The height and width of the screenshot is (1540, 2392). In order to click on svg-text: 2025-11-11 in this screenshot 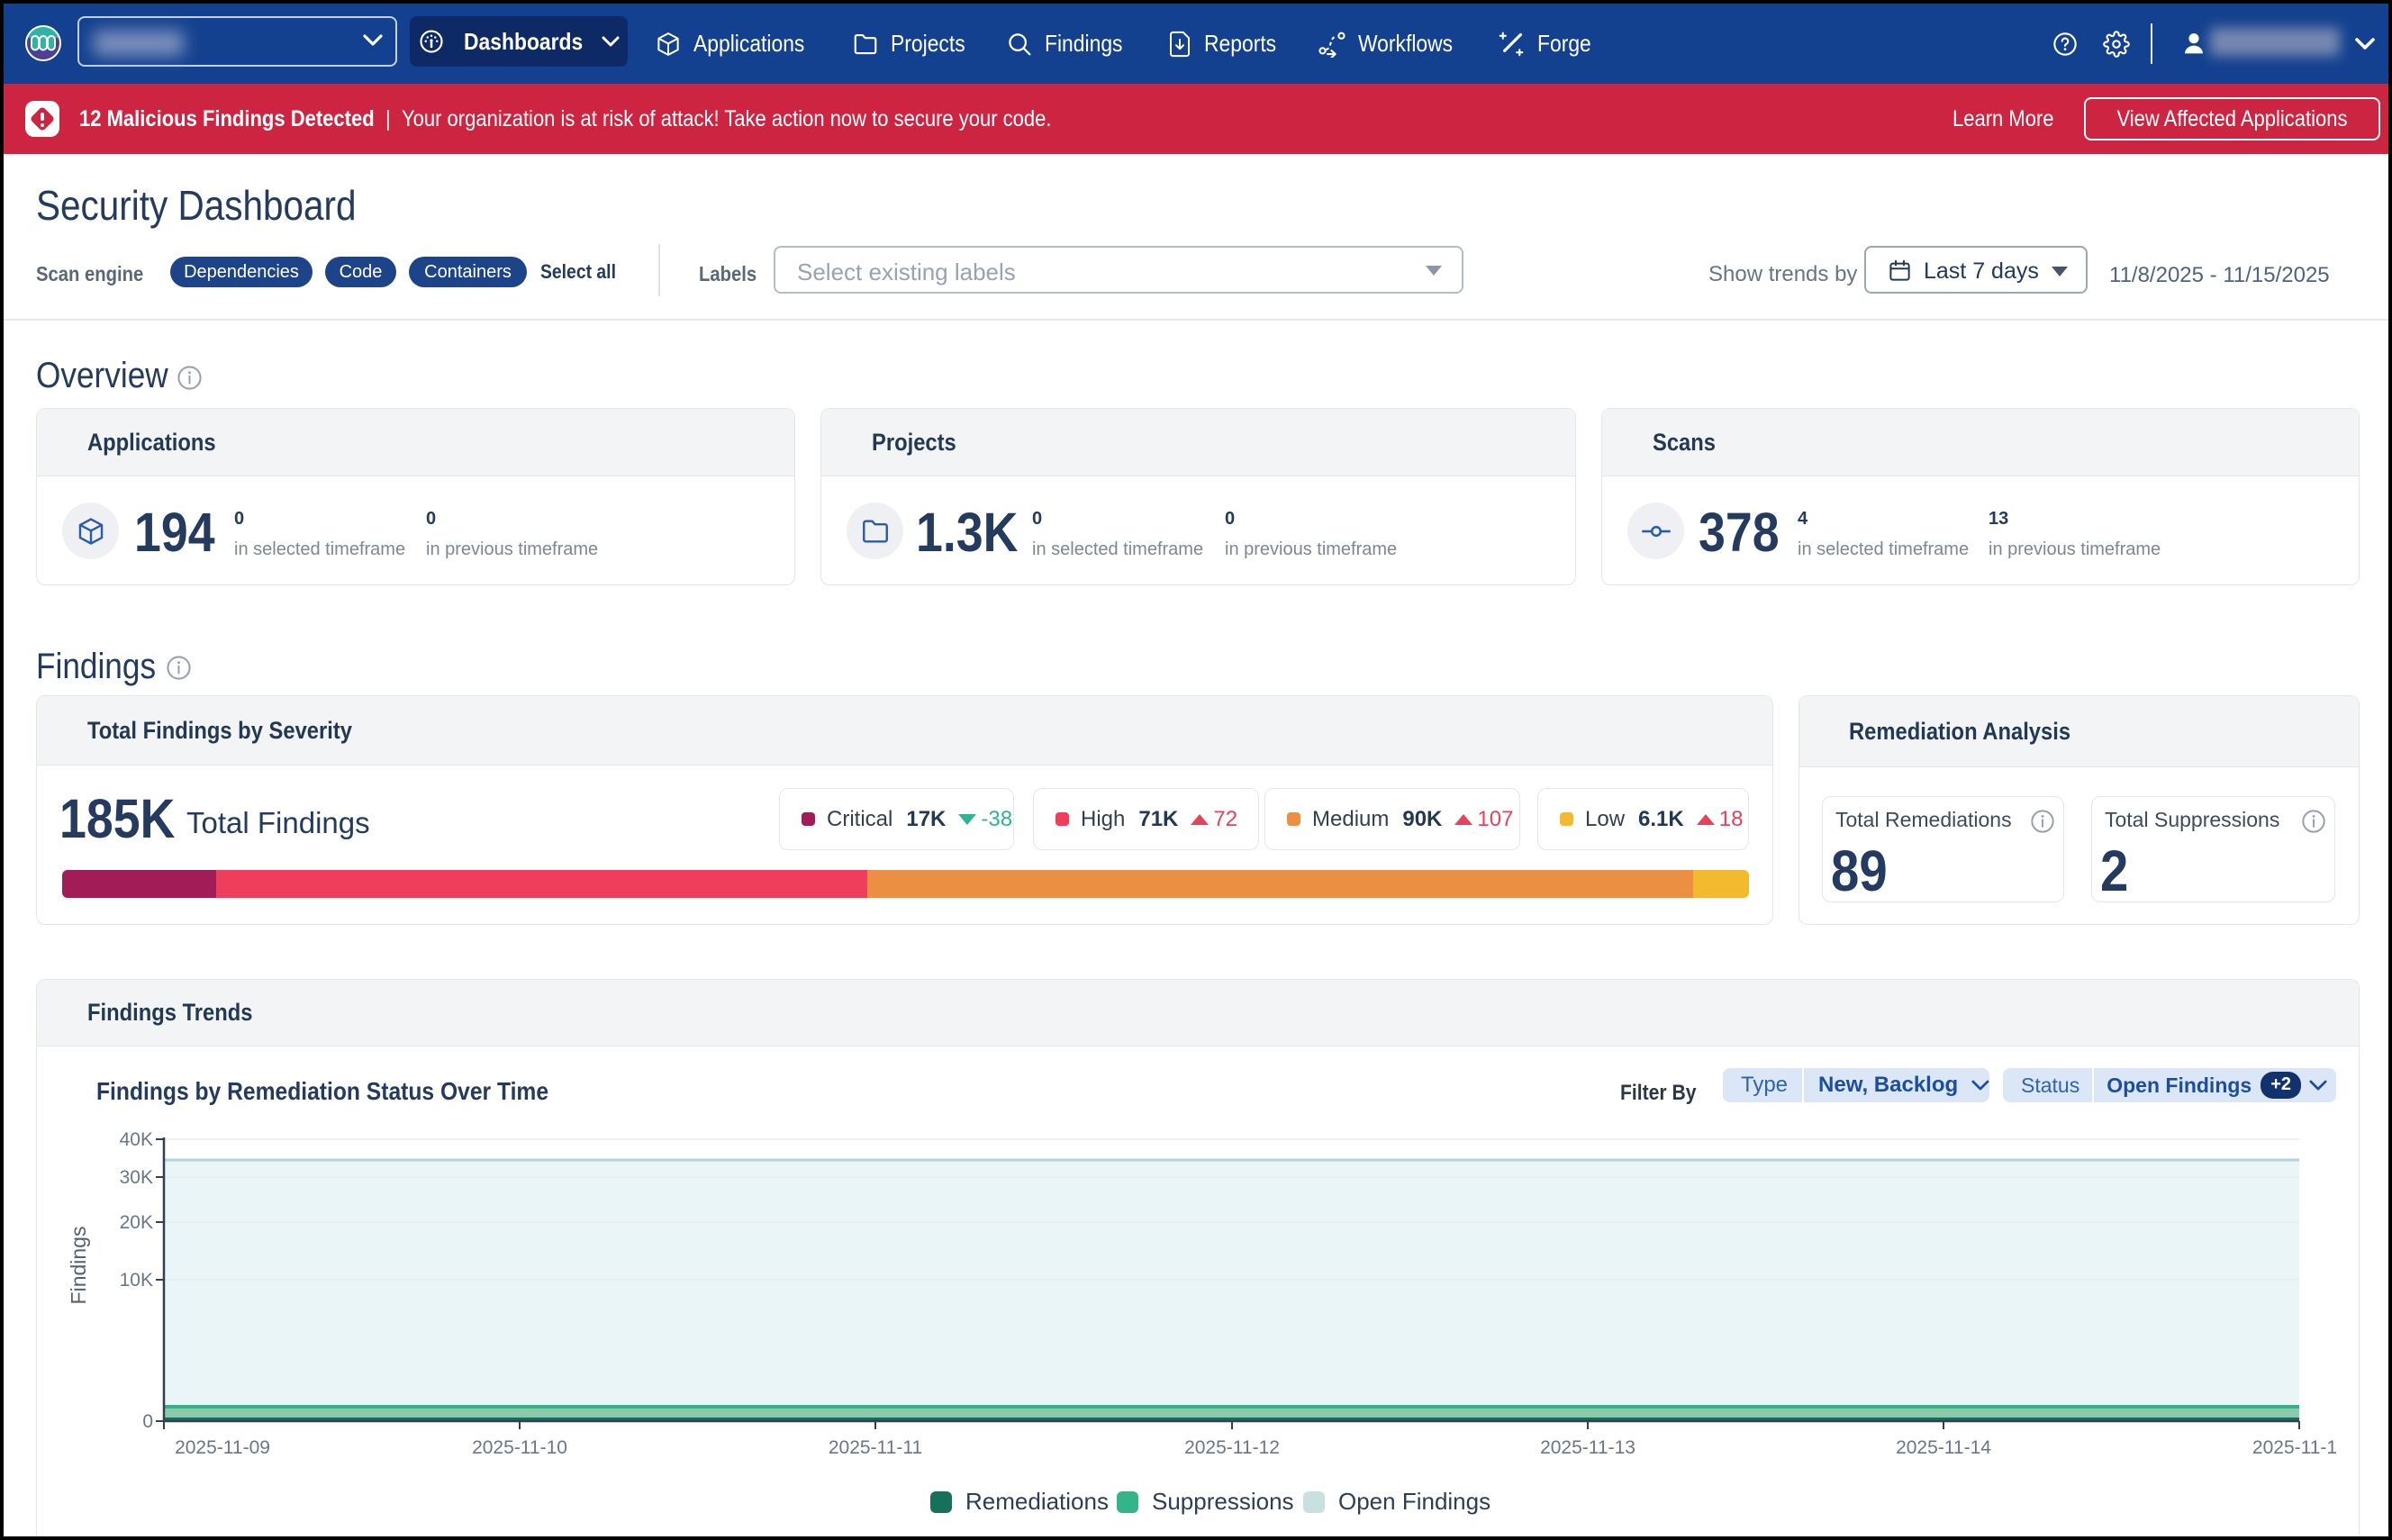, I will do `click(875, 1447)`.